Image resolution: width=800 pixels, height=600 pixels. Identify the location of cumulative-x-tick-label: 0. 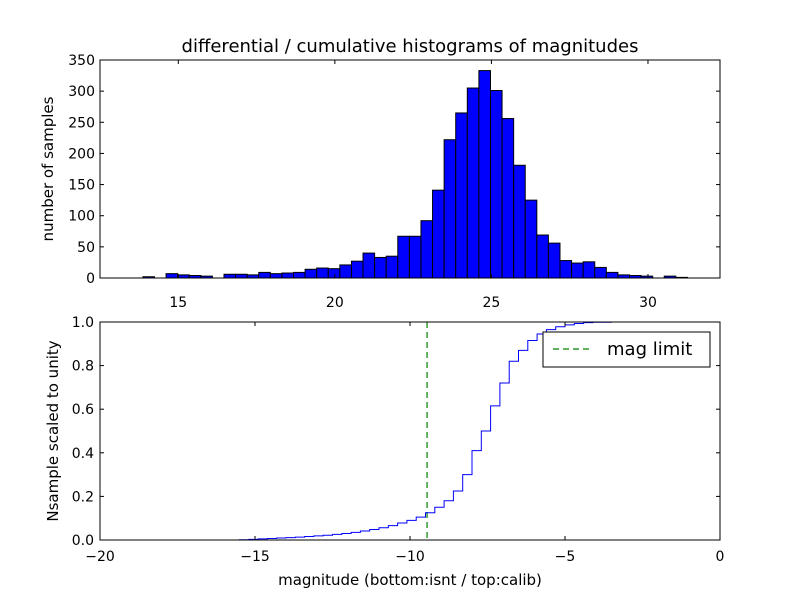
(720, 557).